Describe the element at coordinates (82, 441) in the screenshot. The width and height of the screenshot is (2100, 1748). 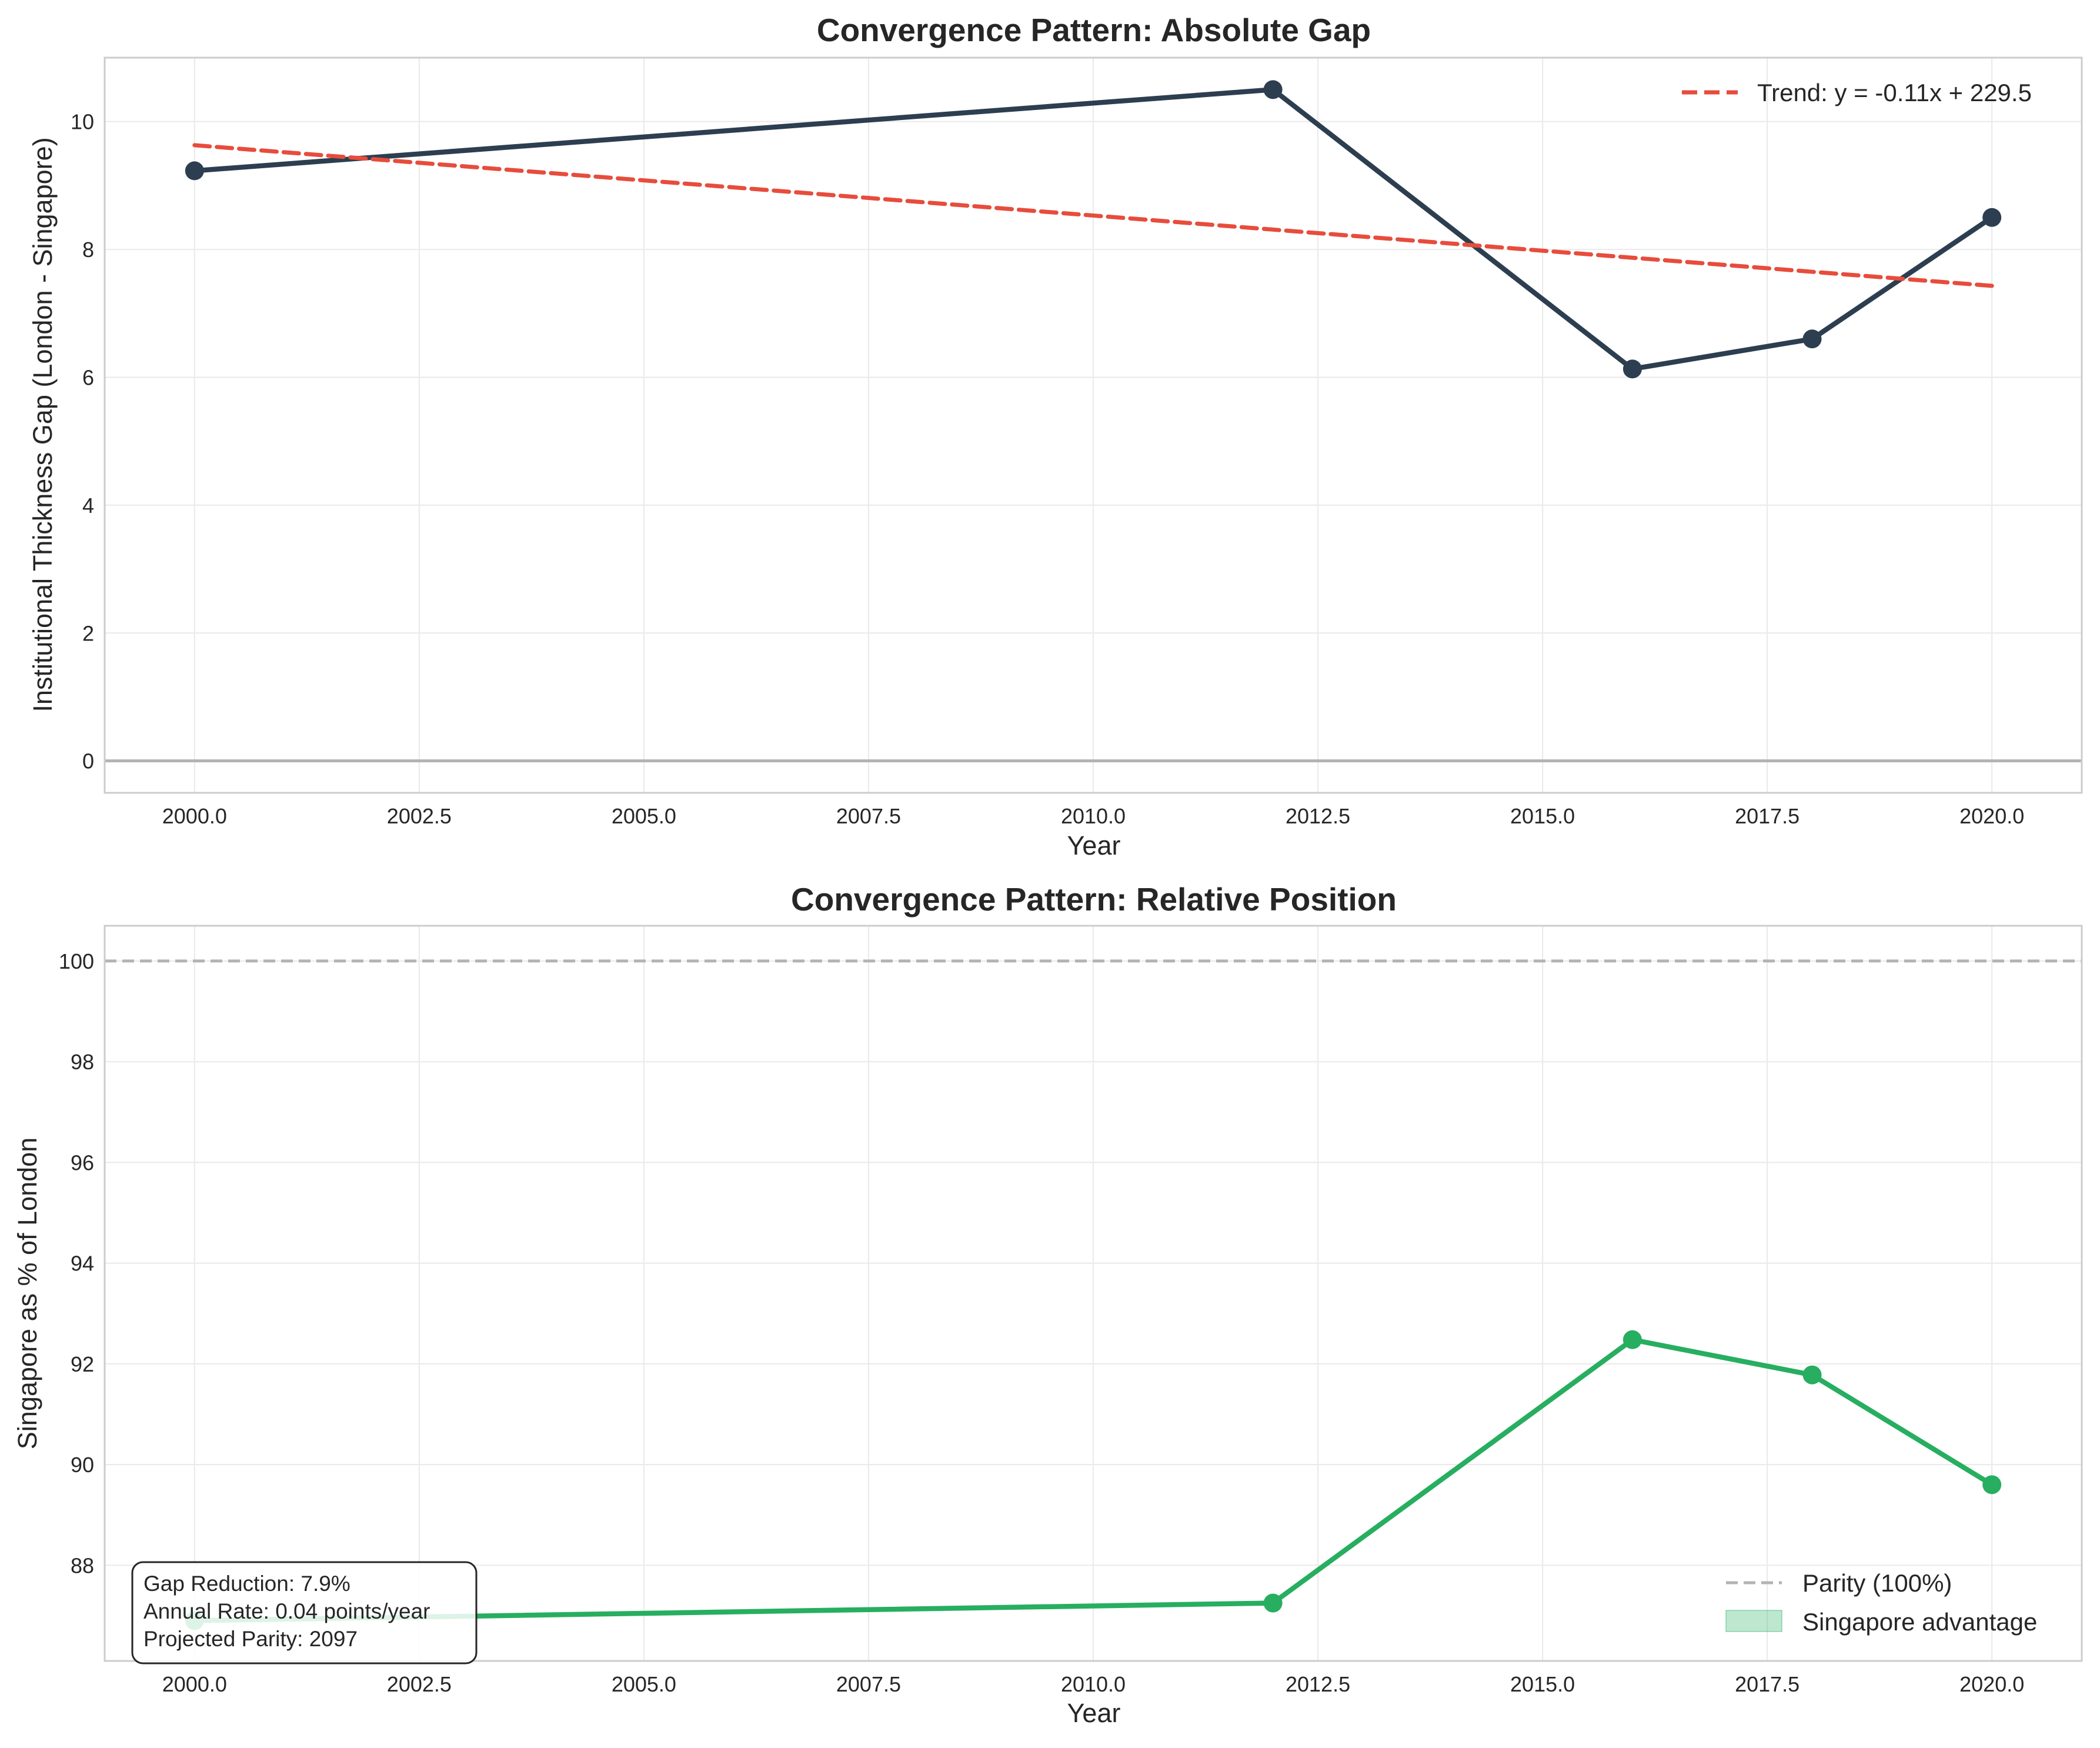
I see `y-tick-labels: 0 2 4 6 8 10` at that location.